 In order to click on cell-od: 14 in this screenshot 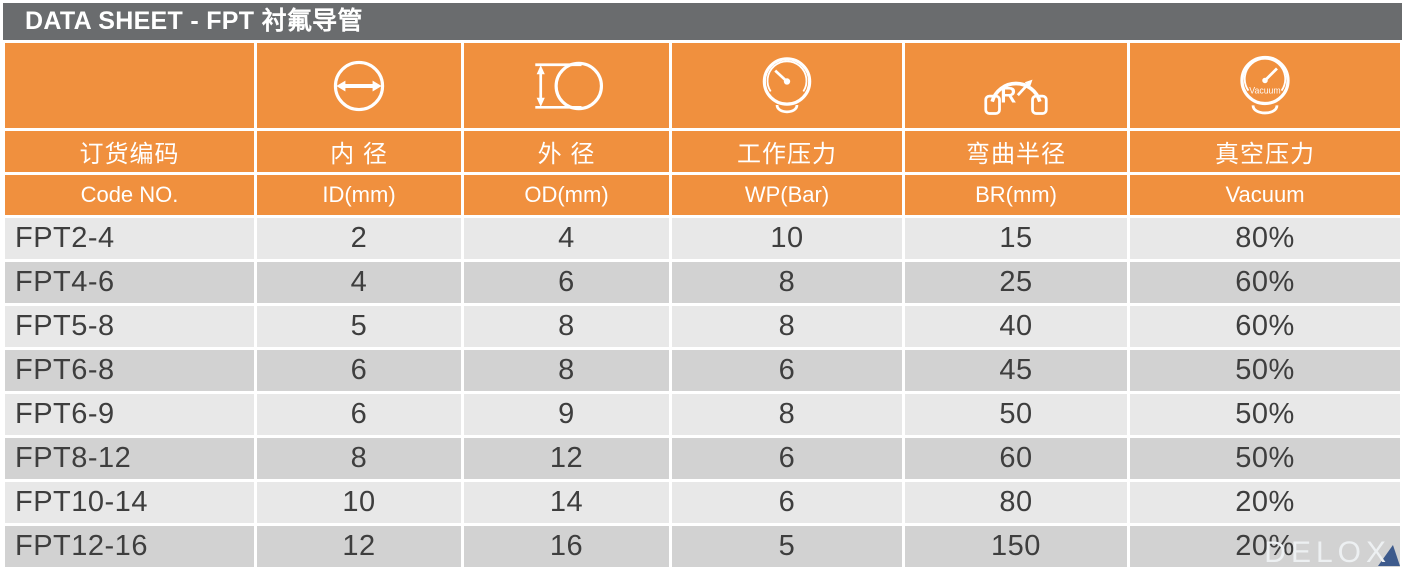, I will do `click(566, 502)`.